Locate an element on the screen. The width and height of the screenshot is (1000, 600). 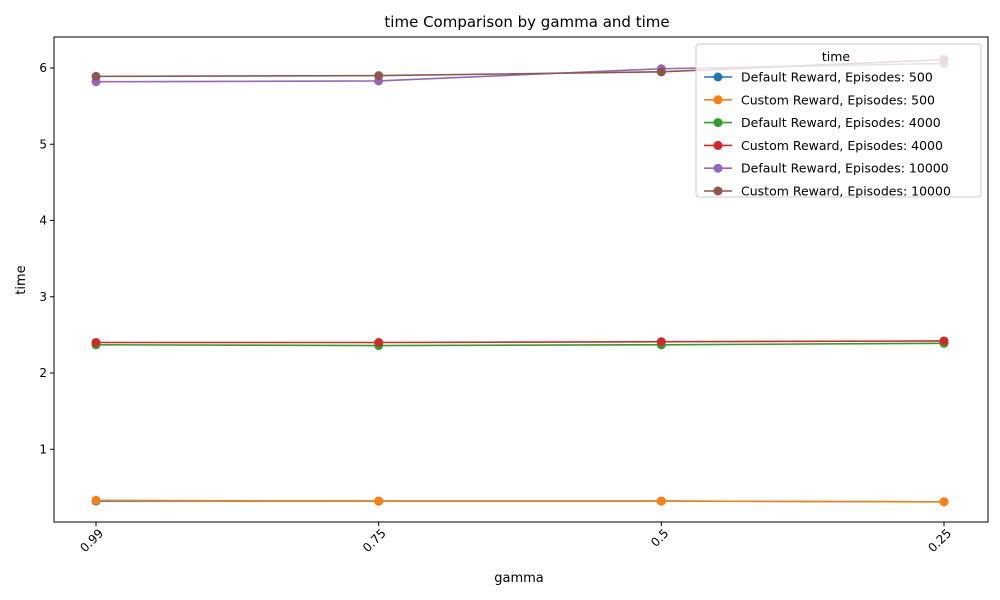
legend-box is located at coordinates (838, 120).